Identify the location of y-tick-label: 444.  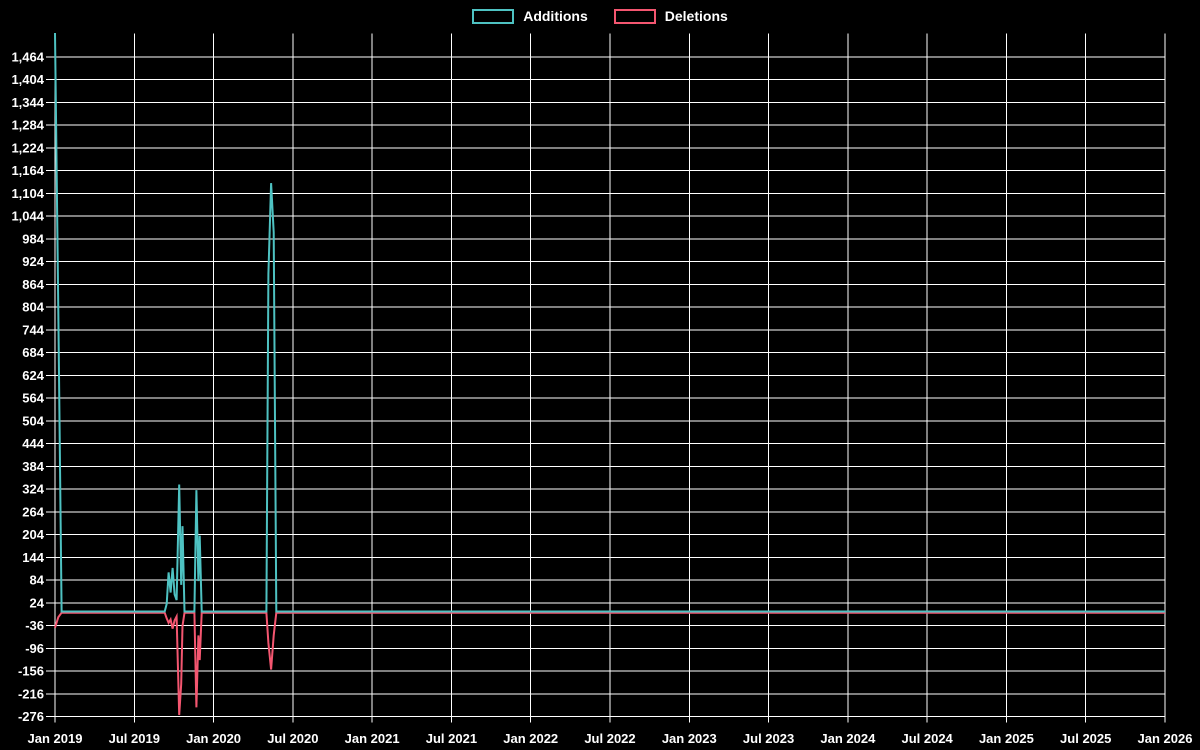
(33, 443).